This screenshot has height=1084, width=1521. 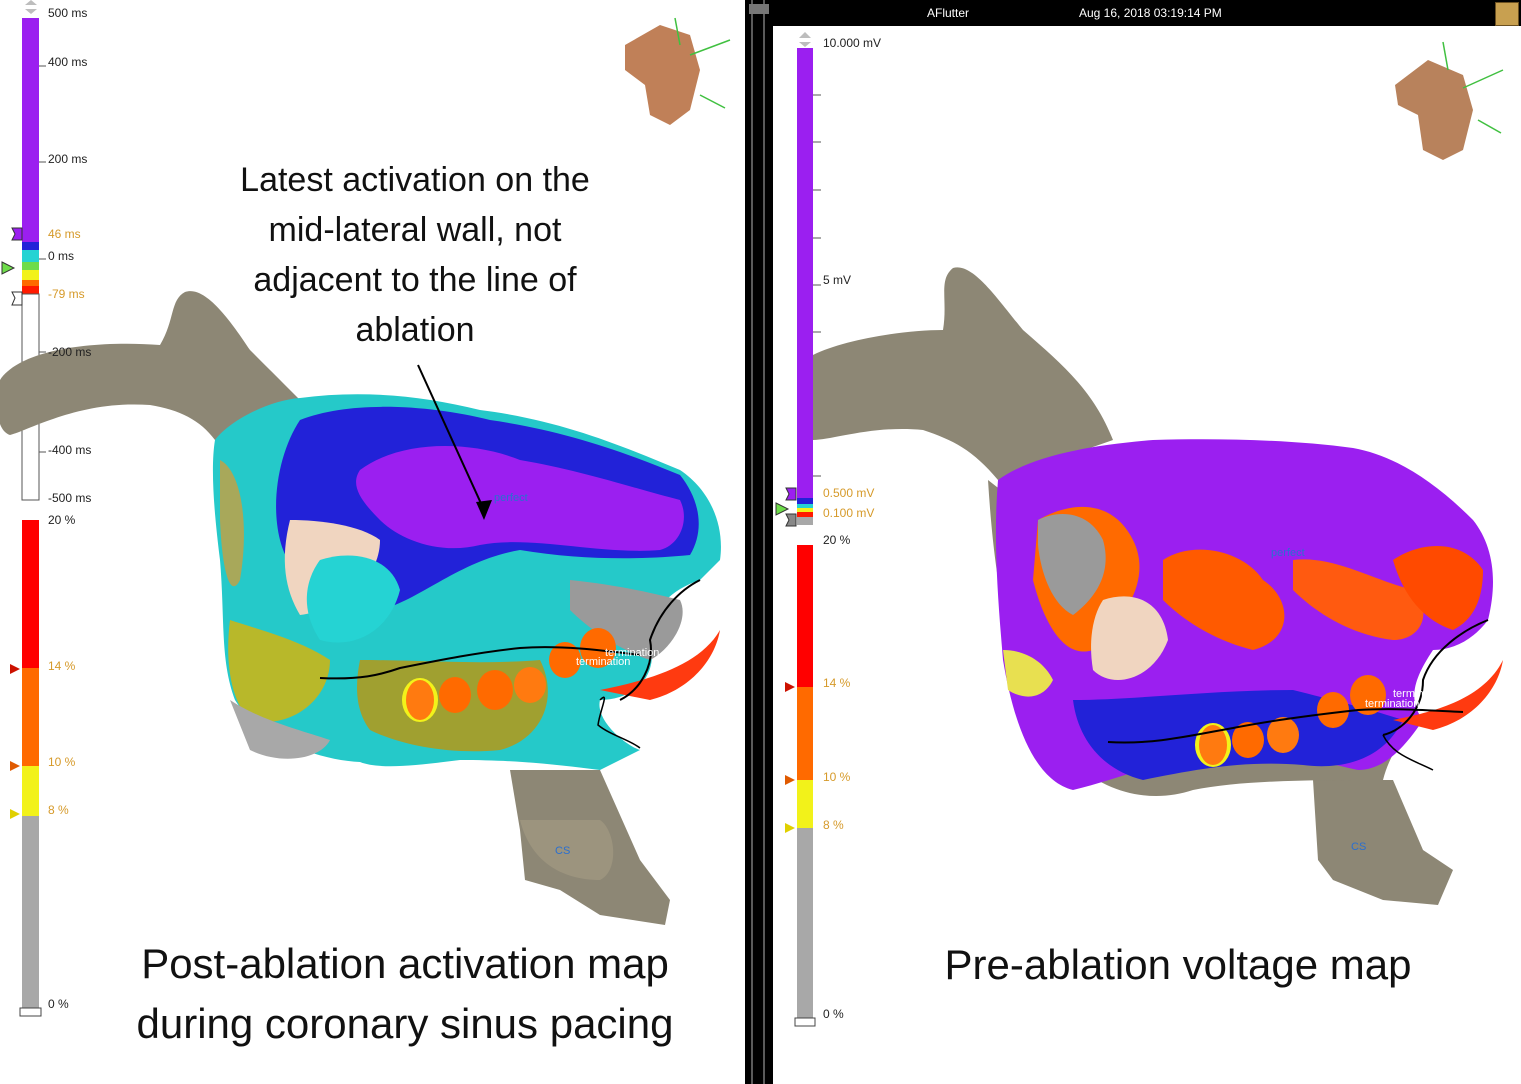 I want to click on time-scale-label: -500 ms, so click(x=70, y=498).